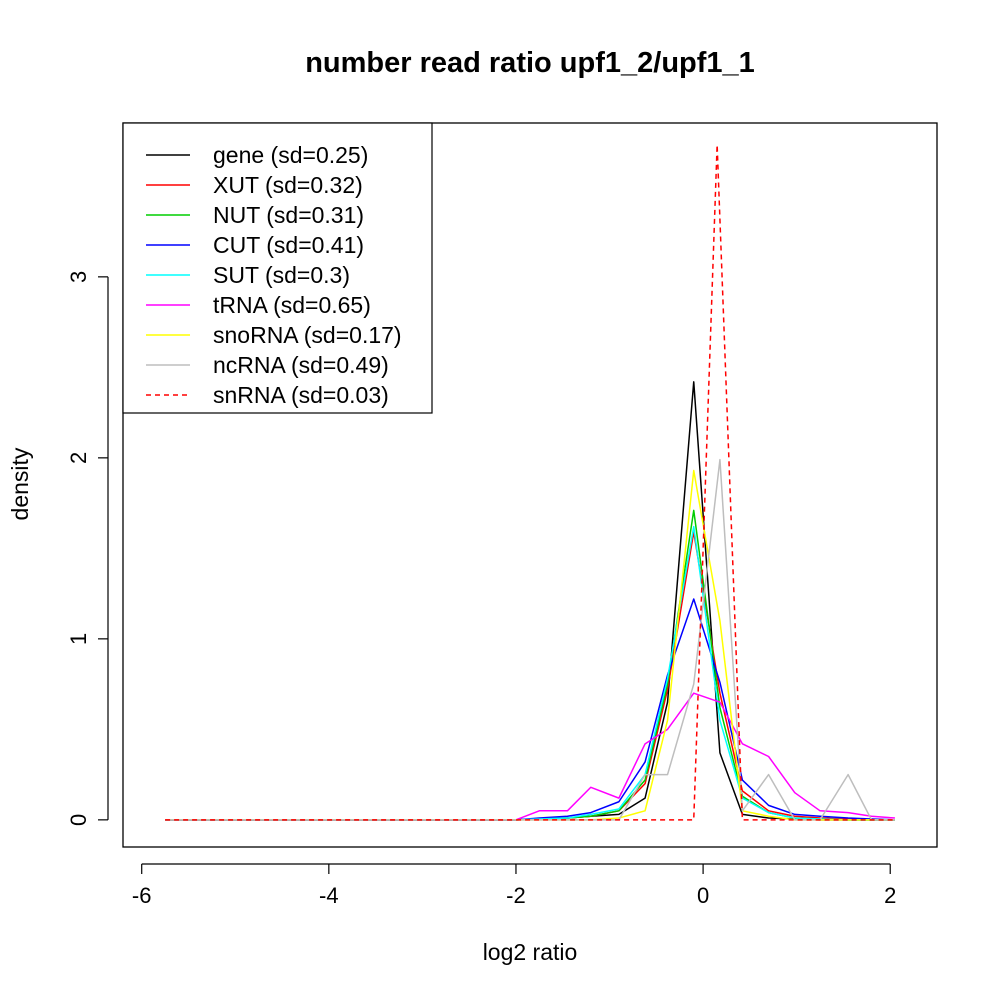 This screenshot has height=1000, width=1000. What do you see at coordinates (890, 895) in the screenshot?
I see `x-tick-label: 2` at bounding box center [890, 895].